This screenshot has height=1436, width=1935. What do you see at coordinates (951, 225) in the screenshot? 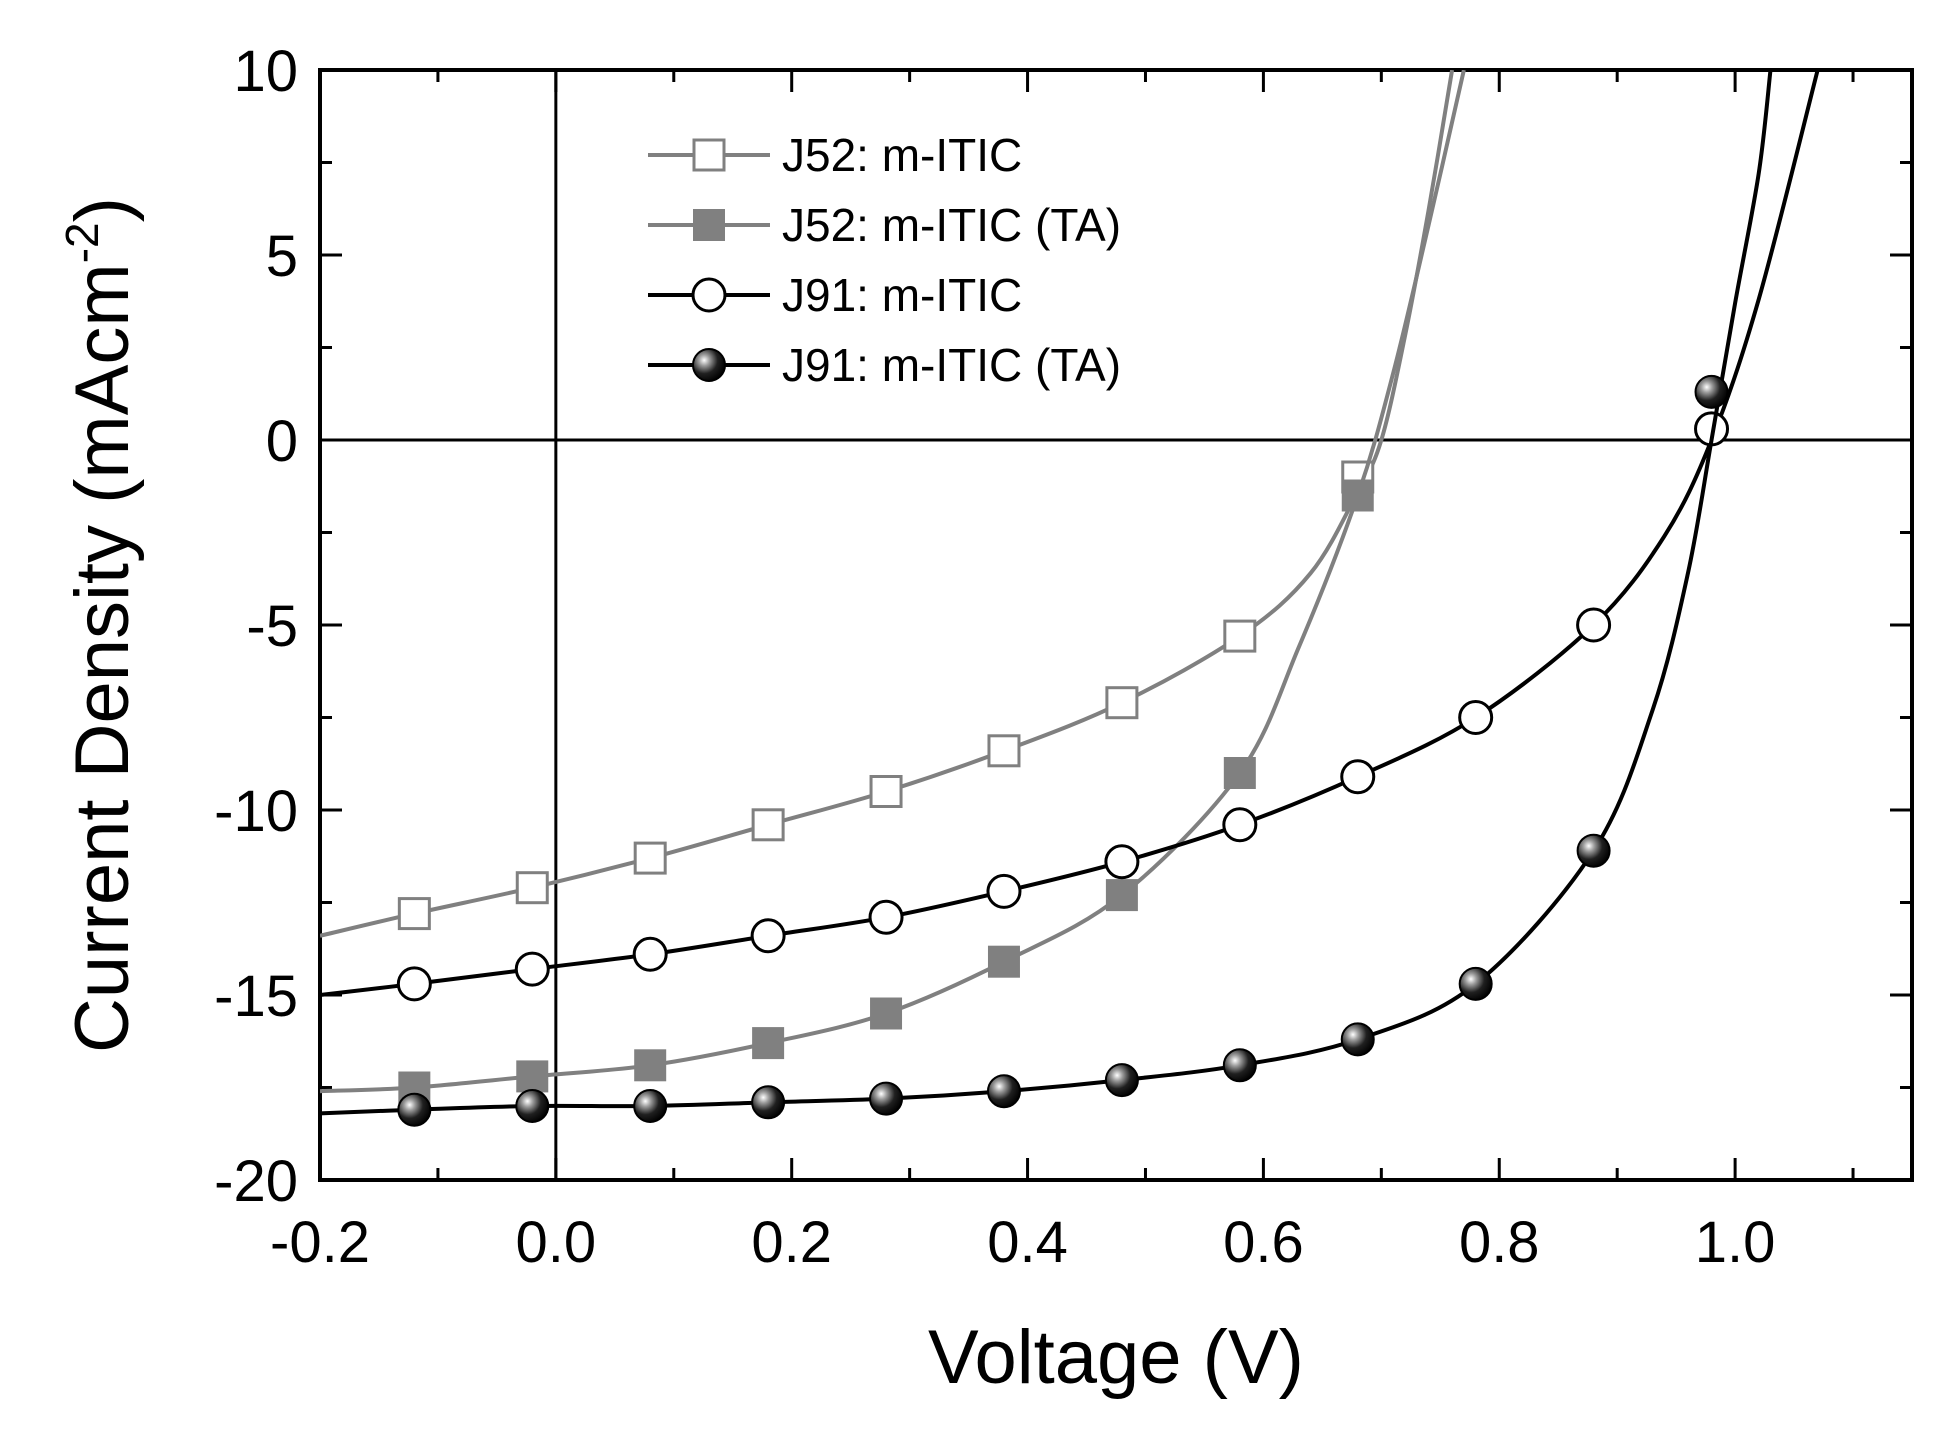
I see `legend-label: J52: m-ITIC (TA)` at bounding box center [951, 225].